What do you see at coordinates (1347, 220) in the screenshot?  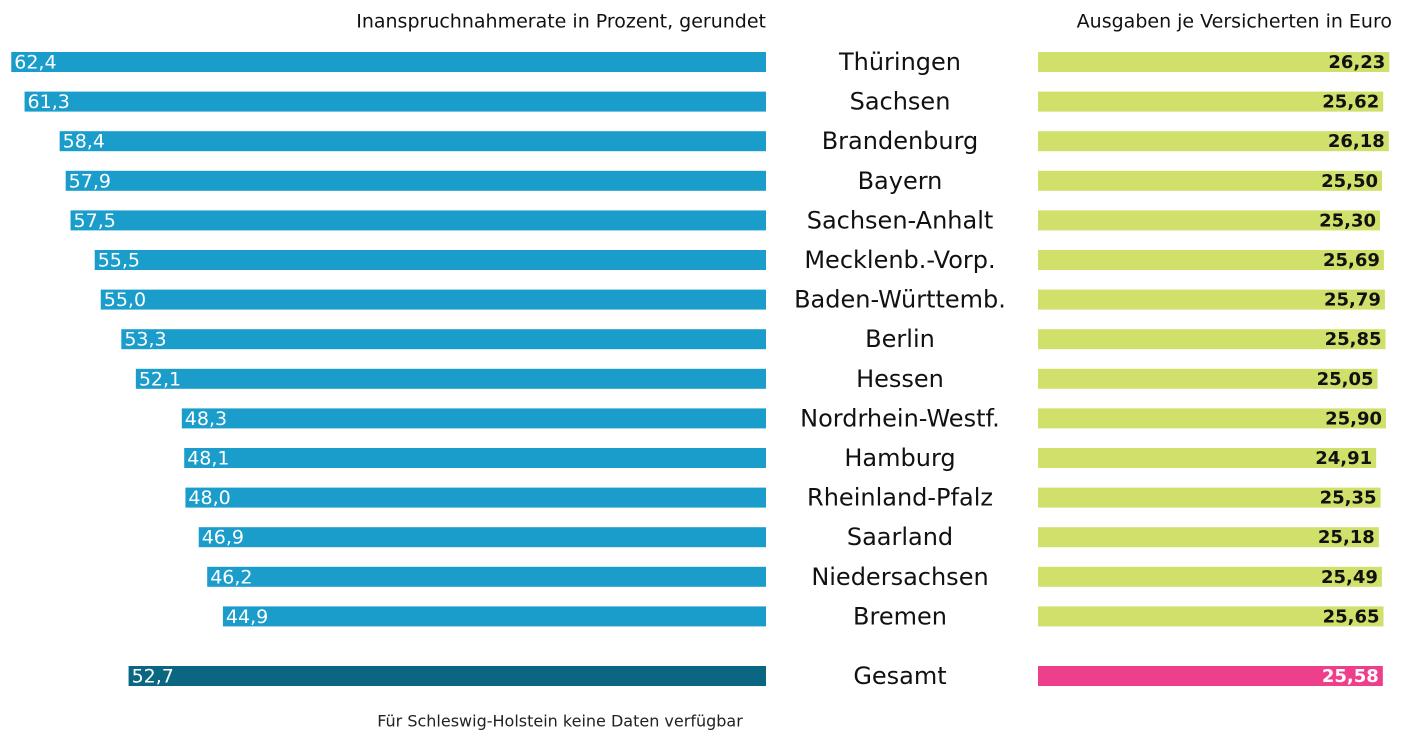 I see `right-value-label: 25,30` at bounding box center [1347, 220].